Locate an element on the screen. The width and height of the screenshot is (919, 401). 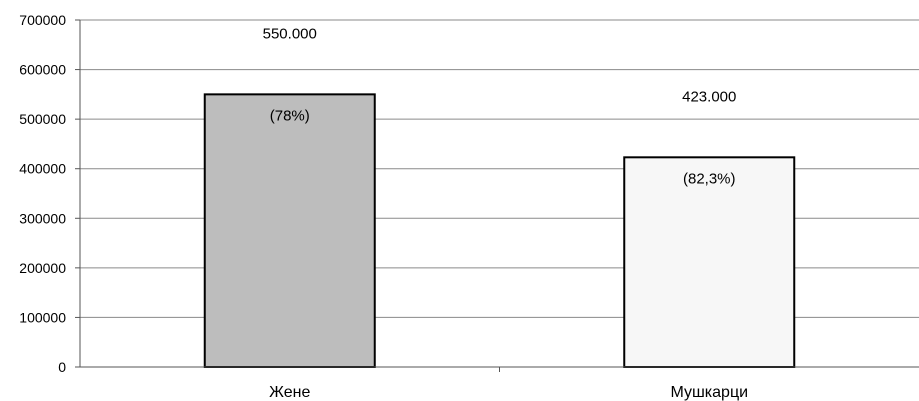
x-category-label: Мушкарци is located at coordinates (709, 392).